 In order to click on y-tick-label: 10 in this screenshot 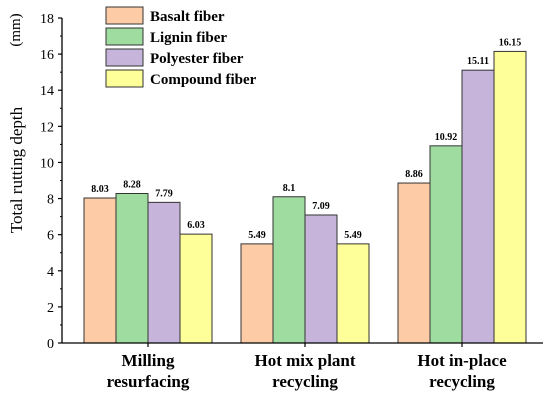, I will do `click(47, 163)`.